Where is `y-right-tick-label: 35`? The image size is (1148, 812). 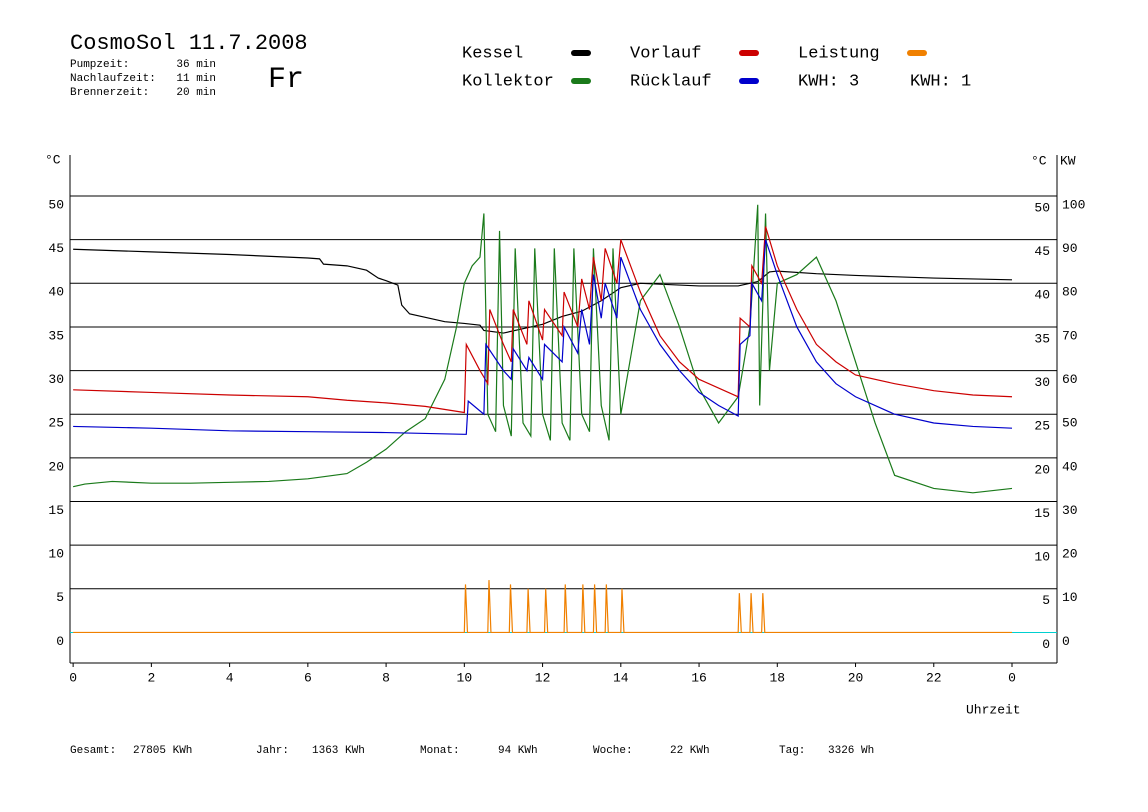 y-right-tick-label: 35 is located at coordinates (1042, 338).